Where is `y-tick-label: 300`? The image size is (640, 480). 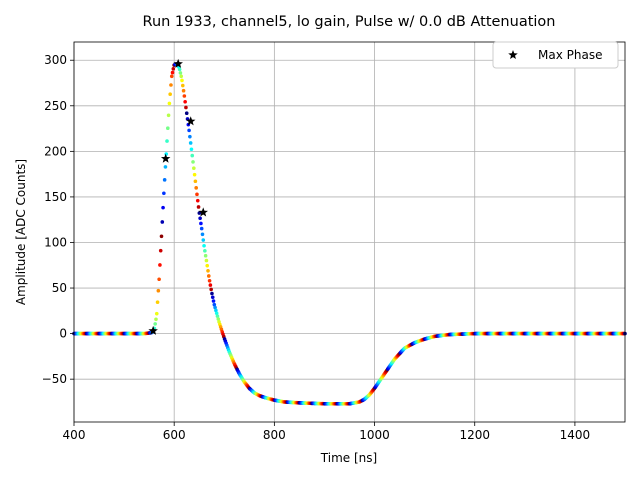
y-tick-label: 300 is located at coordinates (55, 60).